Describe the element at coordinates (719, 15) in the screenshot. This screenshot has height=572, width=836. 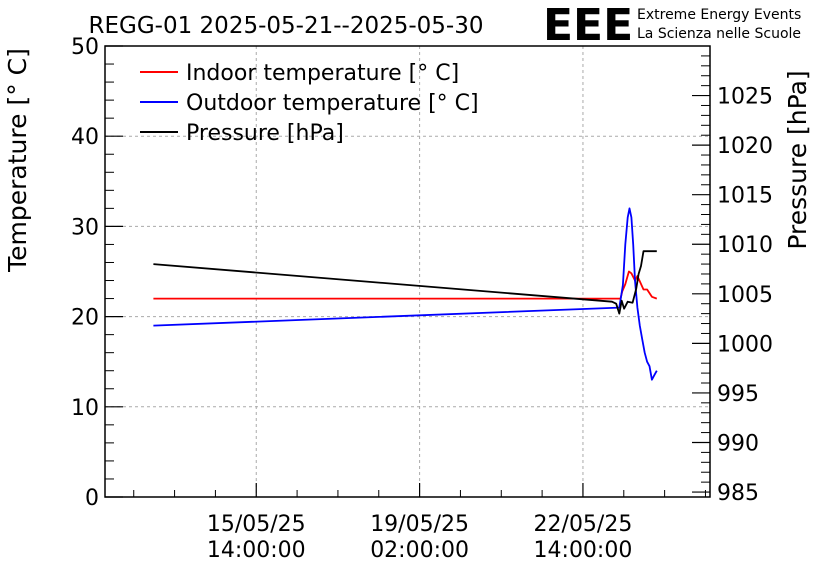
I see `eee-logo-line1: Extreme Energy Events` at that location.